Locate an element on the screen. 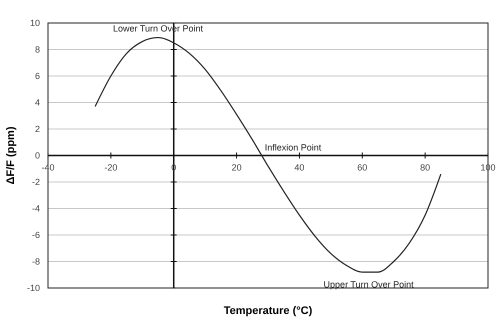  y-tick-label: -4 is located at coordinates (36, 209).